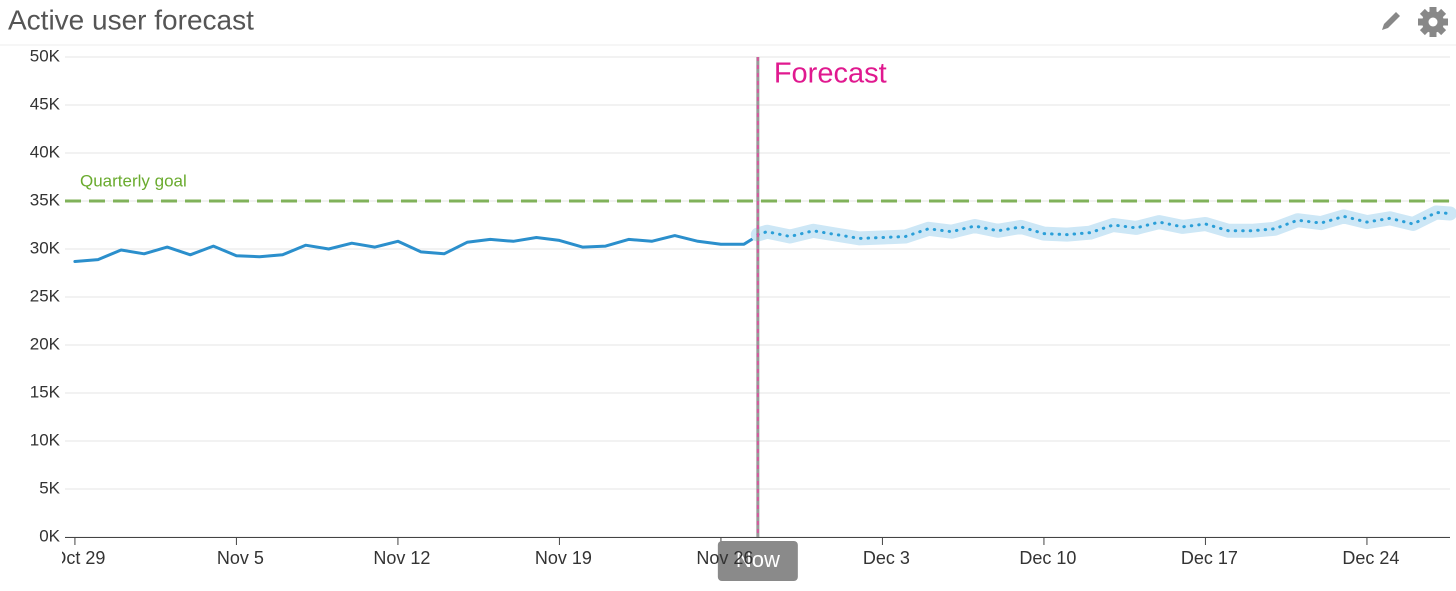 This screenshot has height=591, width=1456. I want to click on y-tick-label: 25K, so click(45, 295).